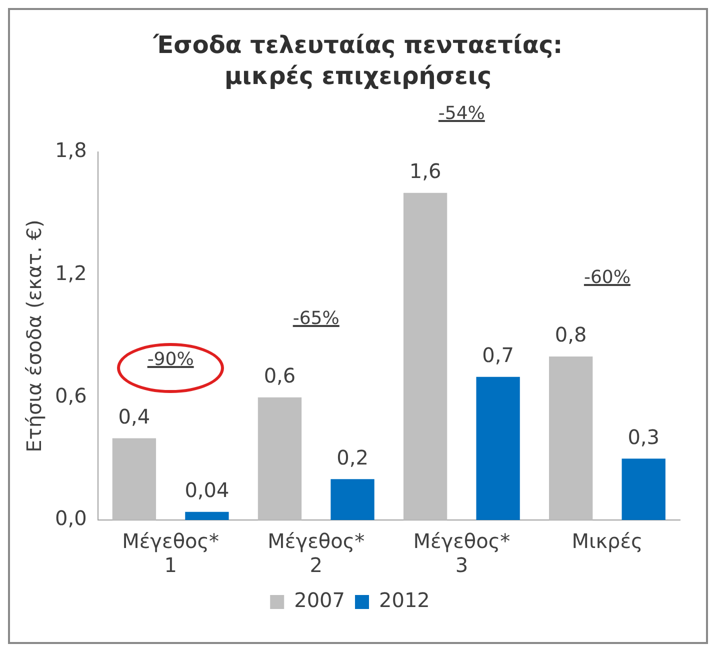 The height and width of the screenshot is (660, 726). Describe the element at coordinates (134, 416) in the screenshot. I see `data-label: 0,4` at that location.